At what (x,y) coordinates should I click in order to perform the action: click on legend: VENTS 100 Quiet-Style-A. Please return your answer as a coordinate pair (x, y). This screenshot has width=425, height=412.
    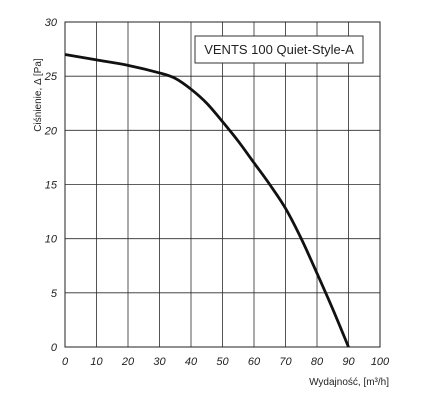
    Looking at the image, I should click on (279, 49).